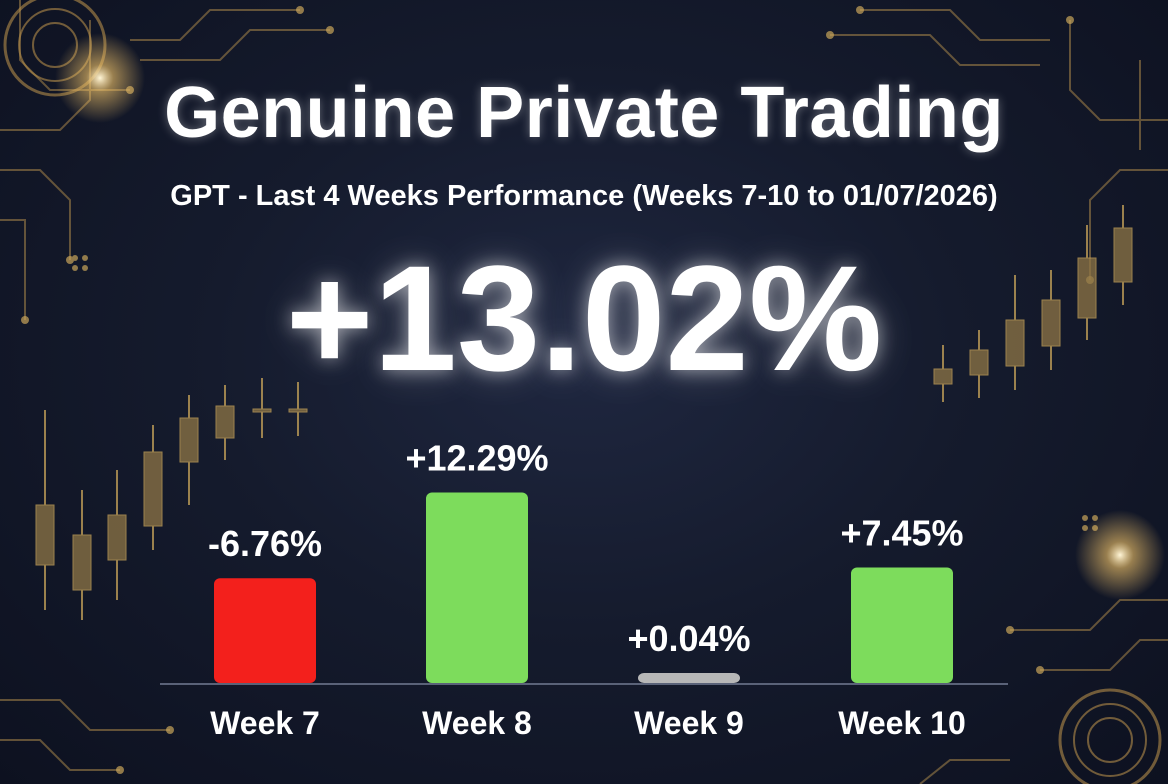 The image size is (1168, 784). Describe the element at coordinates (689, 723) in the screenshot. I see `category-label: Week 9` at that location.